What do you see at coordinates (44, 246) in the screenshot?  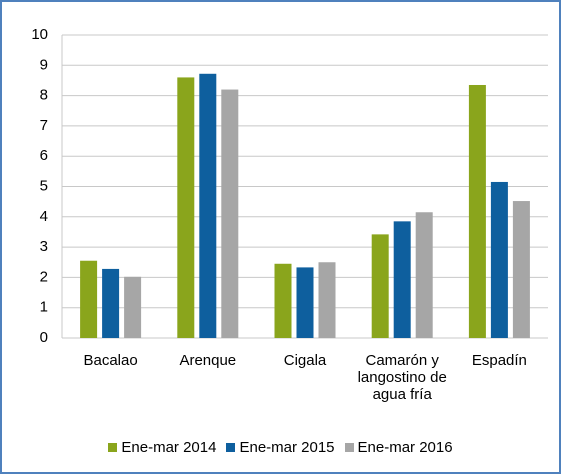 I see `y-tick-label: 3` at bounding box center [44, 246].